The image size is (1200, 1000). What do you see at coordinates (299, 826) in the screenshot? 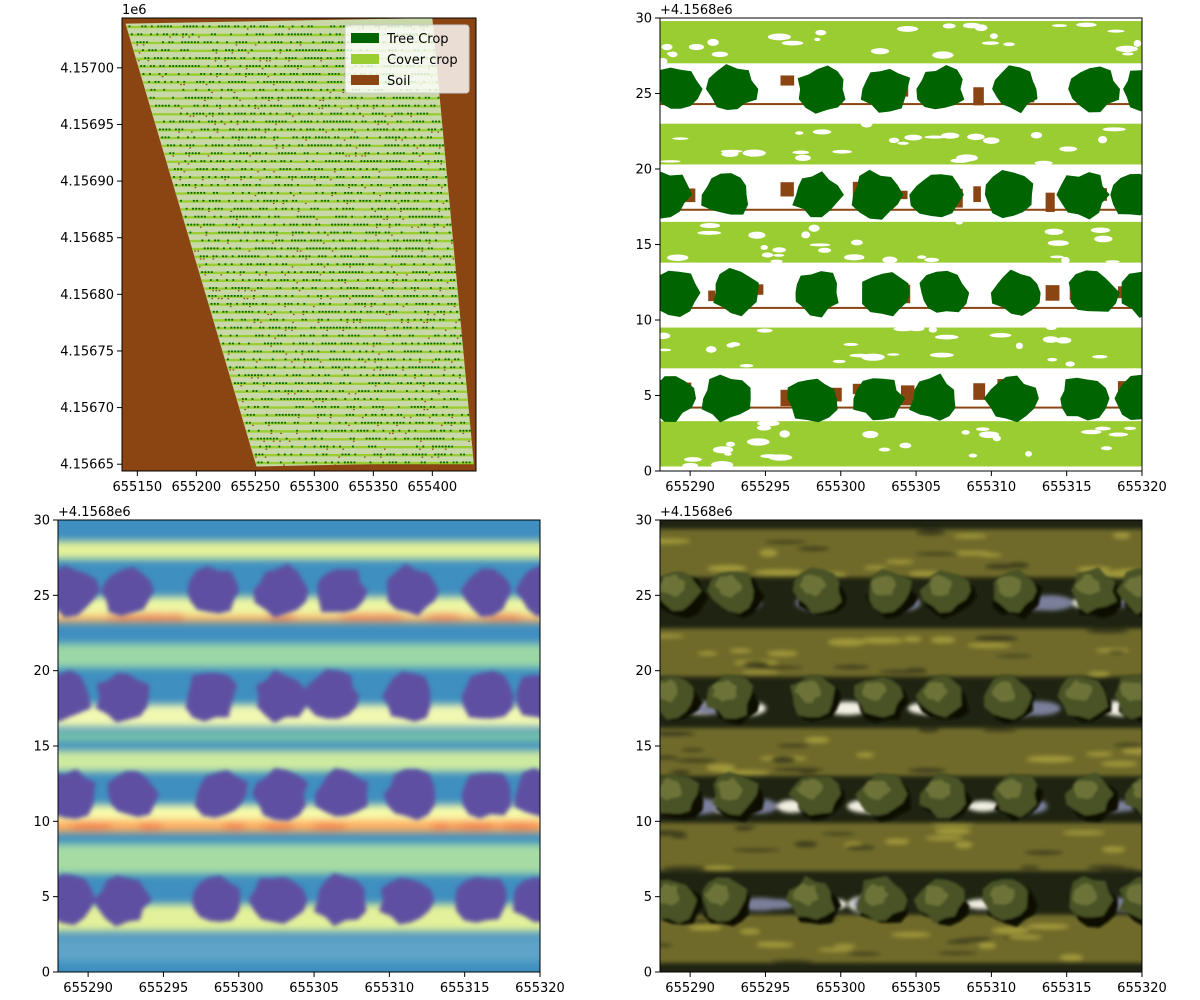
I see `heatmap-band` at bounding box center [299, 826].